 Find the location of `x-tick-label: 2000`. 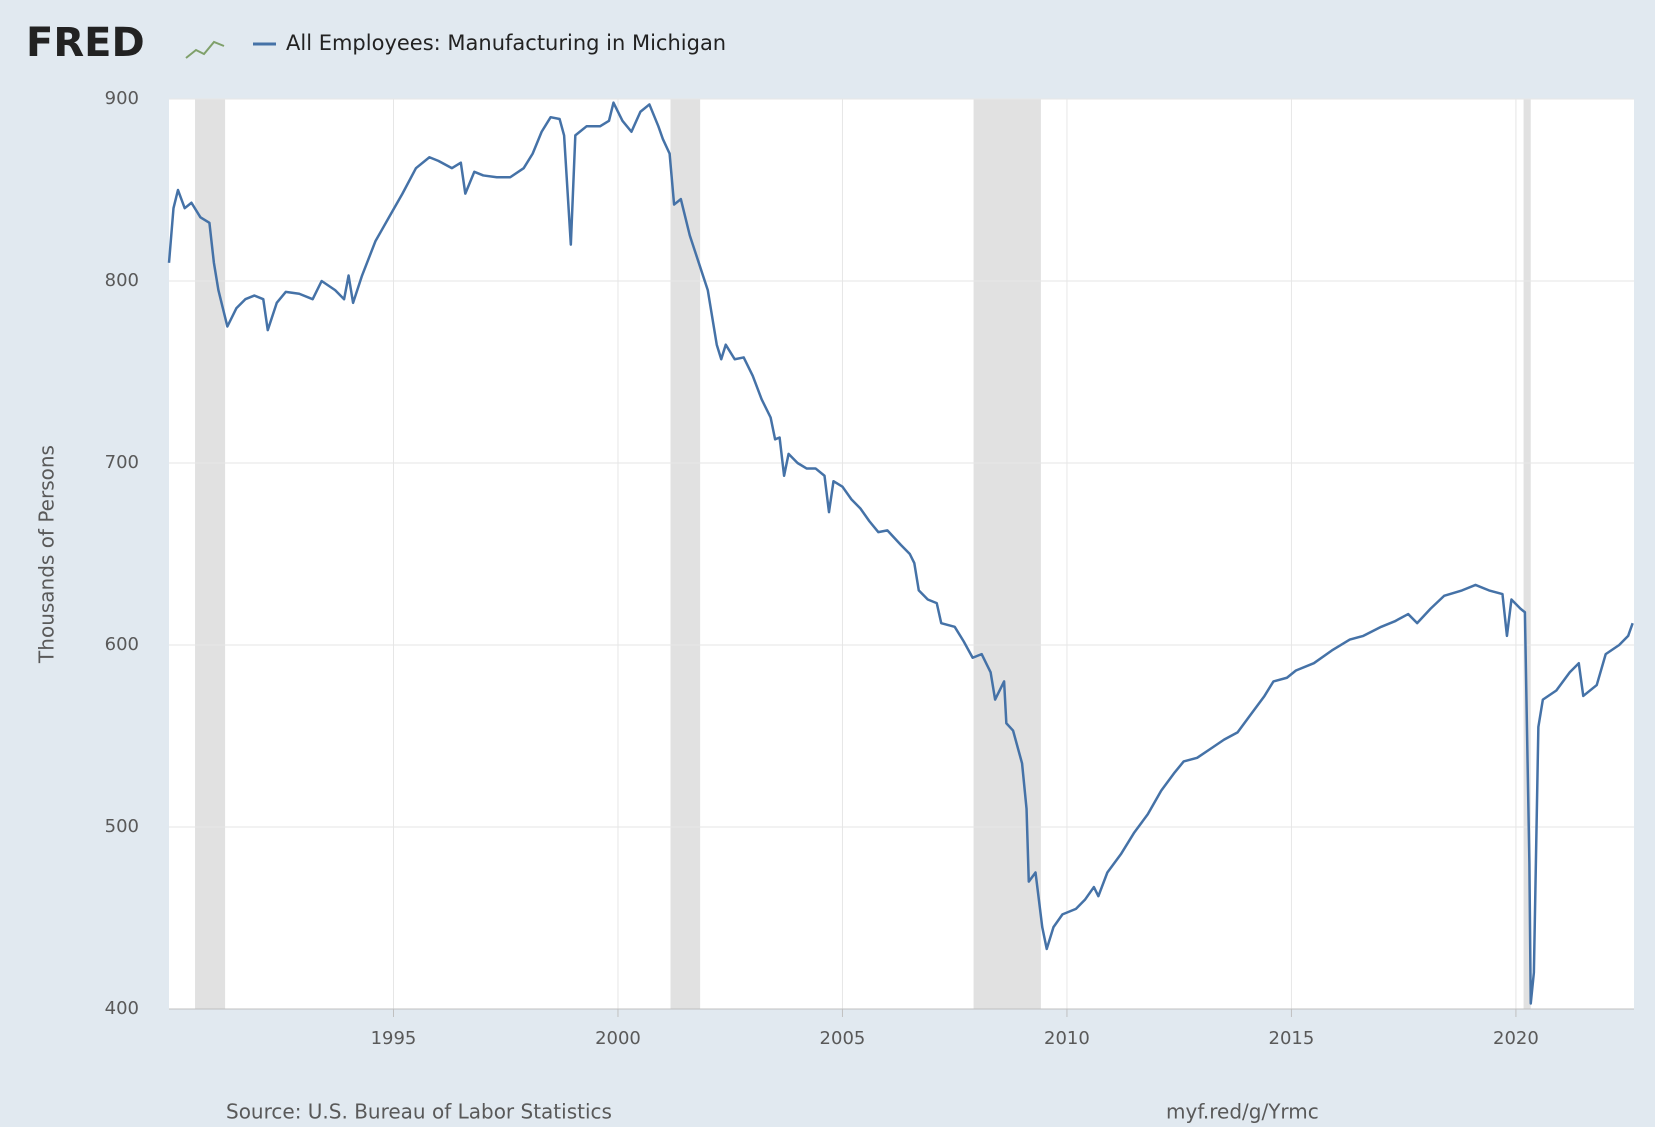

x-tick-label: 2000 is located at coordinates (618, 1038).